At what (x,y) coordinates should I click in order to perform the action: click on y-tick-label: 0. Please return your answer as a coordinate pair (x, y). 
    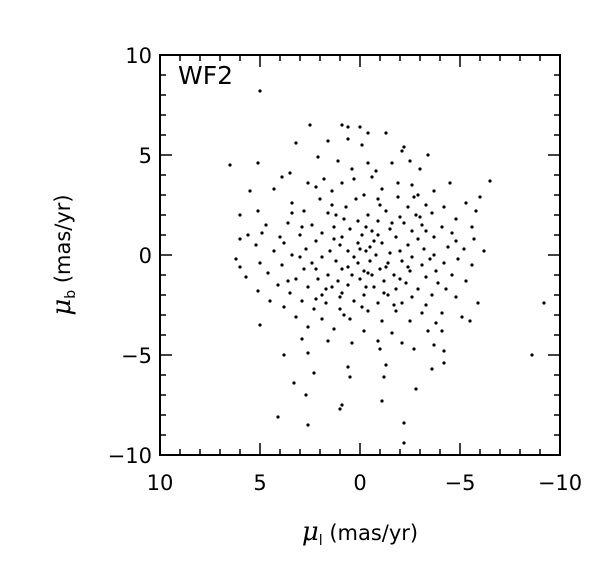
    Looking at the image, I should click on (145, 256).